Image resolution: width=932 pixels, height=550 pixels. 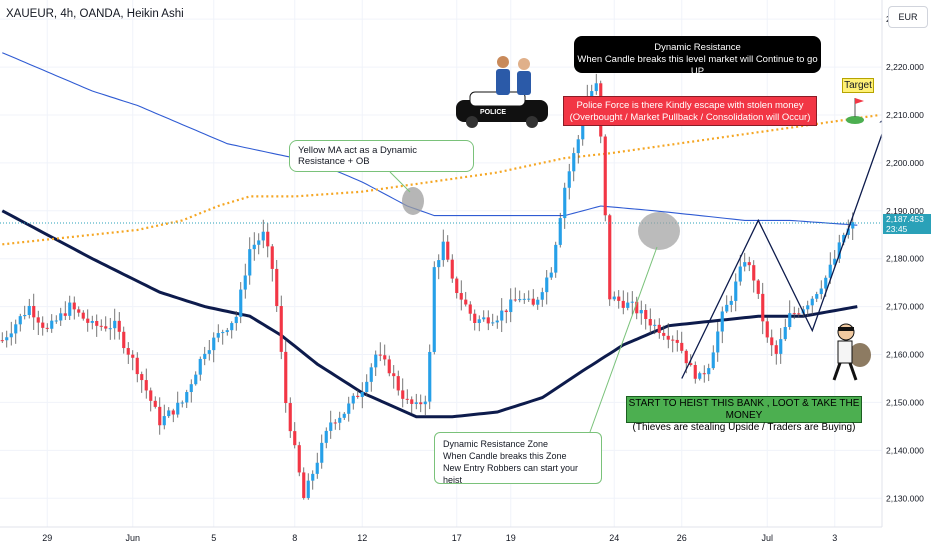 I want to click on callout-line: Dynamic Resistance, so click(x=697, y=47).